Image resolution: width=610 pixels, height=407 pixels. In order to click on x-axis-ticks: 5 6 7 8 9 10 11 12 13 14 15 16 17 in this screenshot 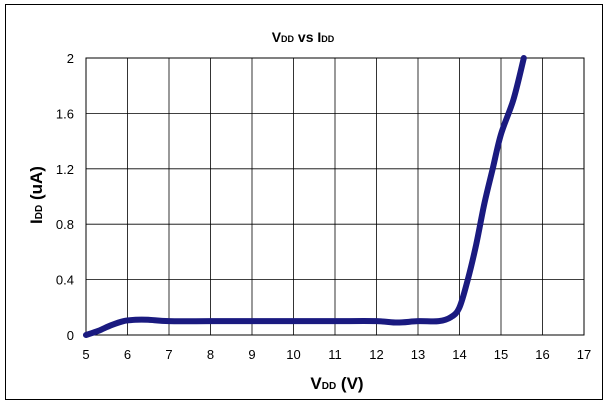, I will do `click(336, 354)`.